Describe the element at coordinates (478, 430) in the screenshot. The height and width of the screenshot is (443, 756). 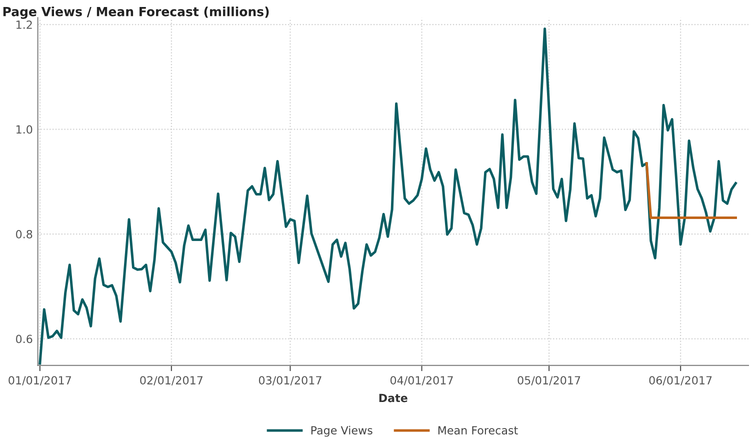
I see `legend-label: Mean Forecast` at that location.